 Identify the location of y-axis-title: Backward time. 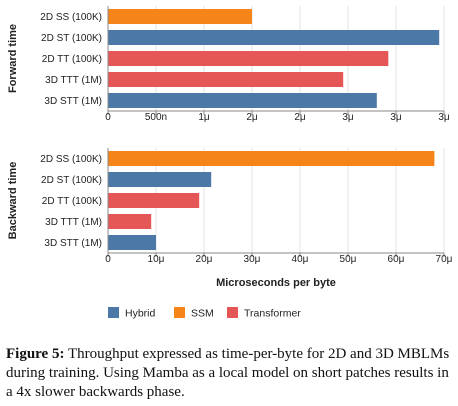
(13, 201).